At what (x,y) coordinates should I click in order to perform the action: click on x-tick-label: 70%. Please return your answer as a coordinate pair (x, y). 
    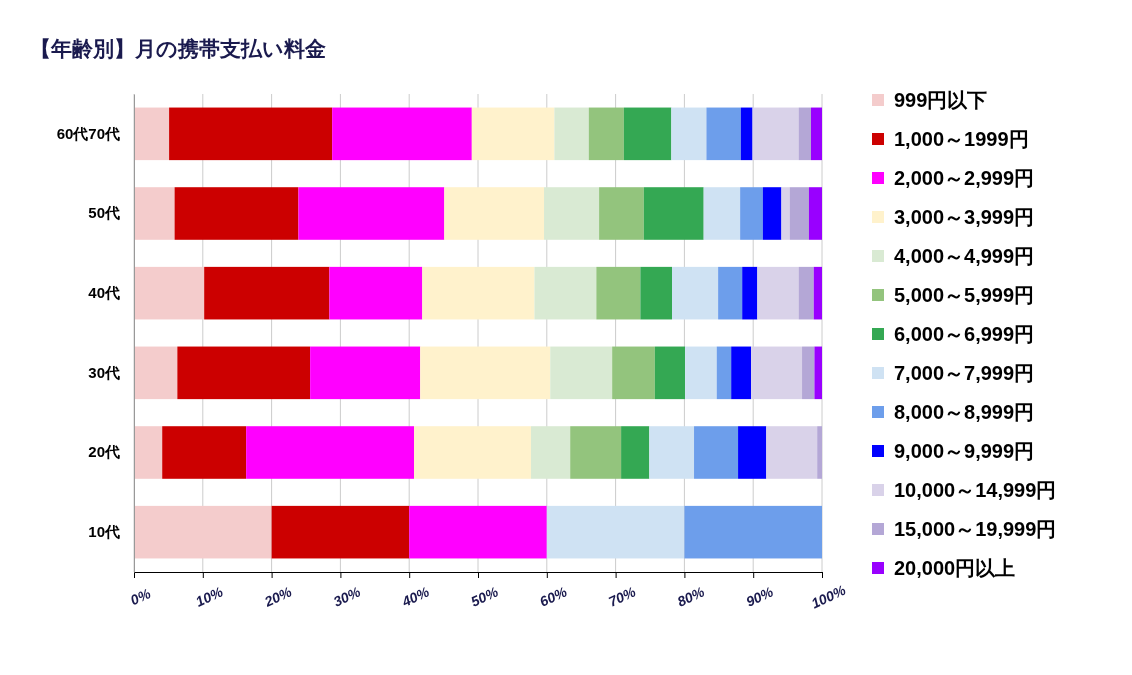
    Looking at the image, I should click on (622, 596).